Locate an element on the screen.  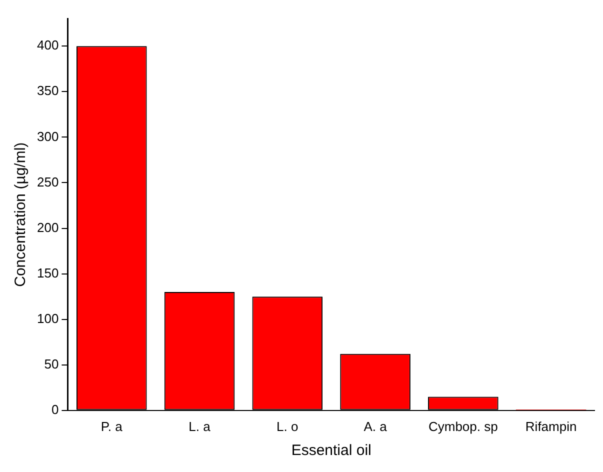
y-tick-label: 100 is located at coordinates (47, 318).